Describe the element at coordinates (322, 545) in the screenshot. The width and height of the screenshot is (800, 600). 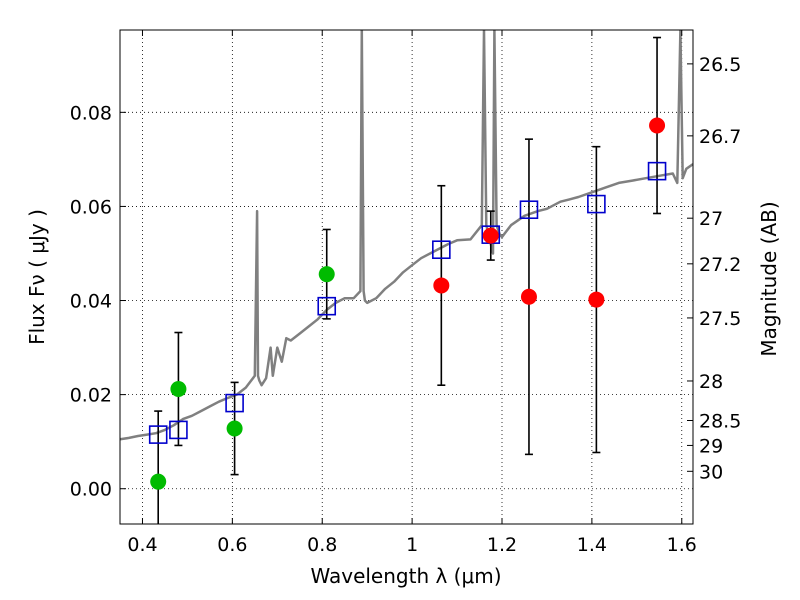
I see `x-tick-label: 0.8` at that location.